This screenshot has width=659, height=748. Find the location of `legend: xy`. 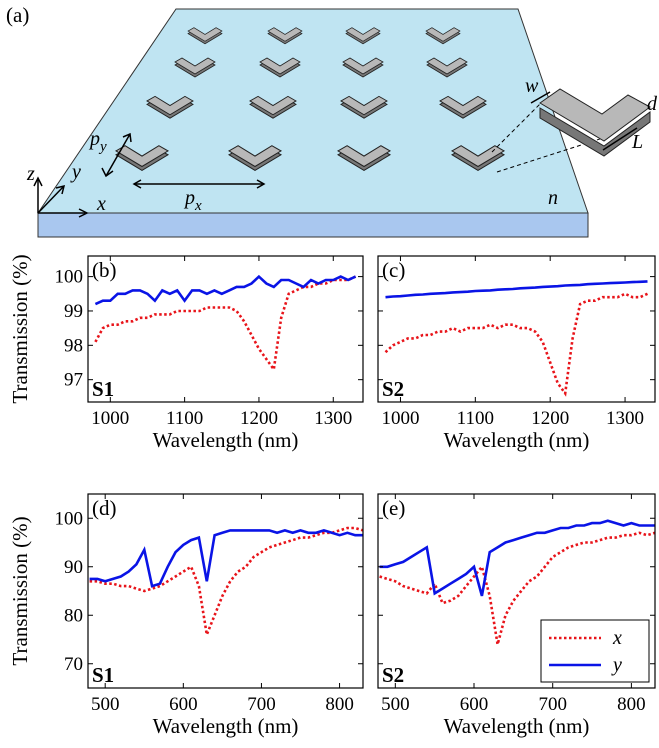

legend: xy is located at coordinates (595, 651).